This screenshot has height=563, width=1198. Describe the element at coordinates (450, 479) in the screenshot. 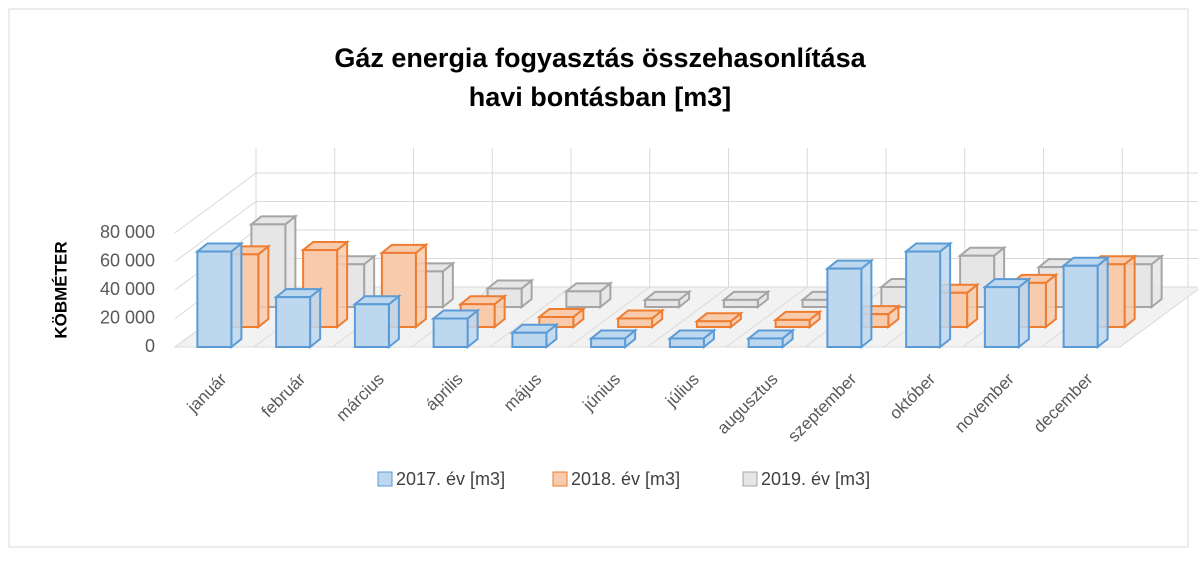

I see `legend-label: 2017. év [m3]` at that location.